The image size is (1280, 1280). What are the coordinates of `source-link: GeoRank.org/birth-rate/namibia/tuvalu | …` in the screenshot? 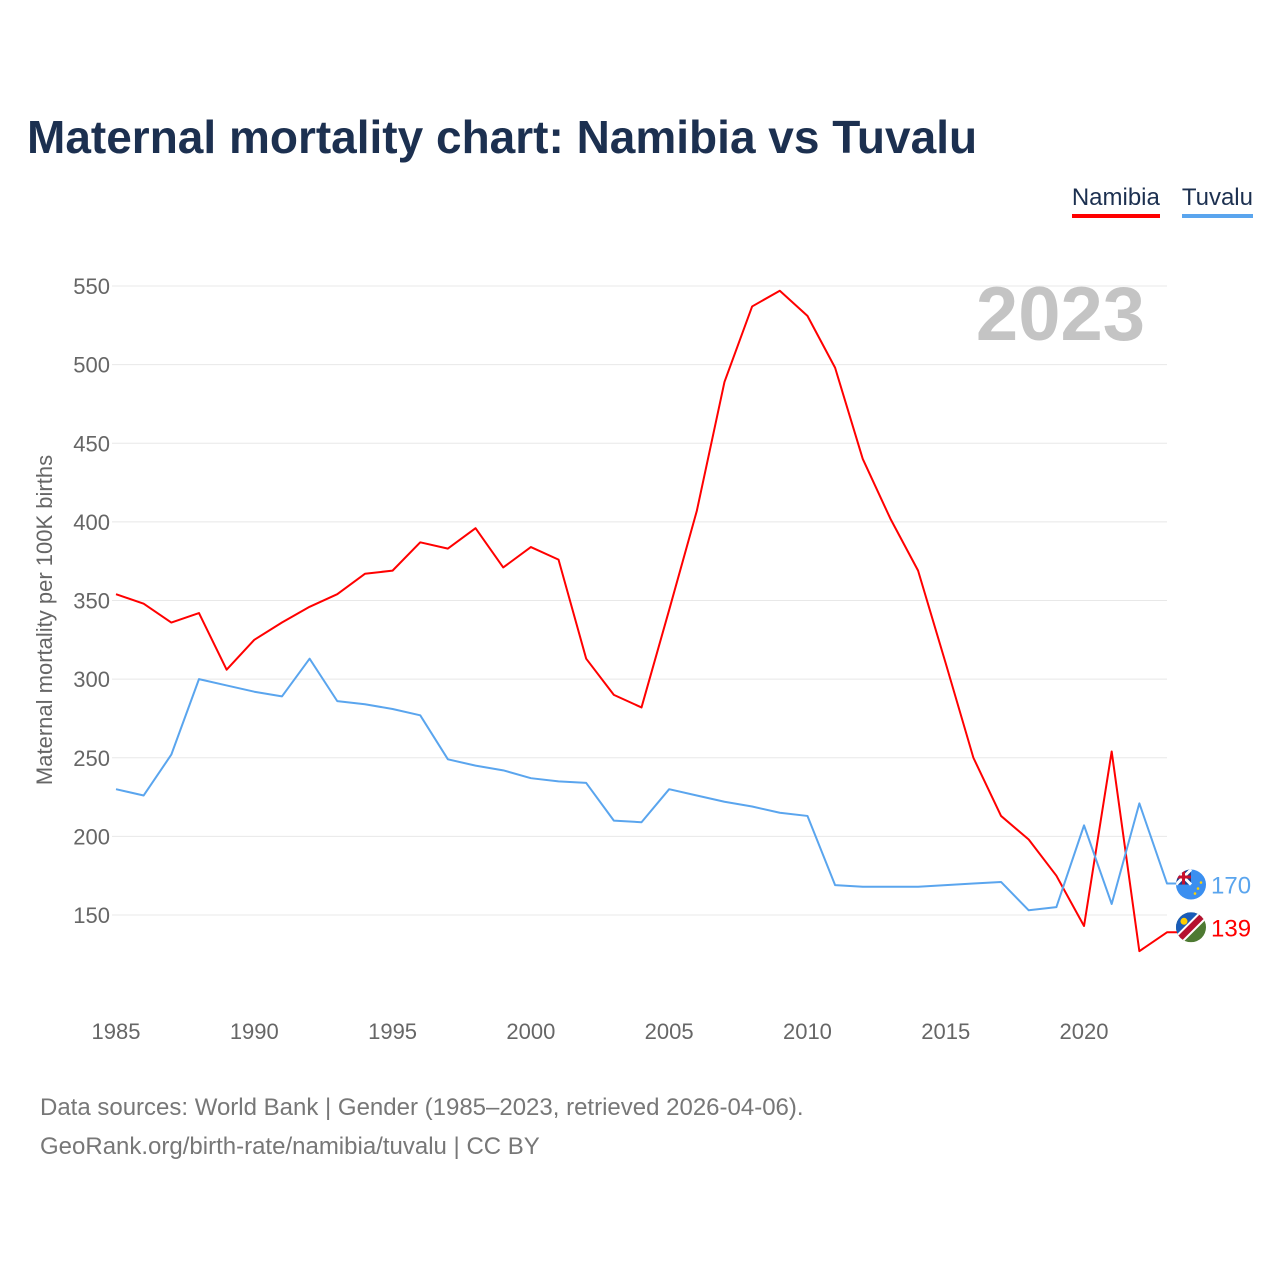 It's located at (290, 1146).